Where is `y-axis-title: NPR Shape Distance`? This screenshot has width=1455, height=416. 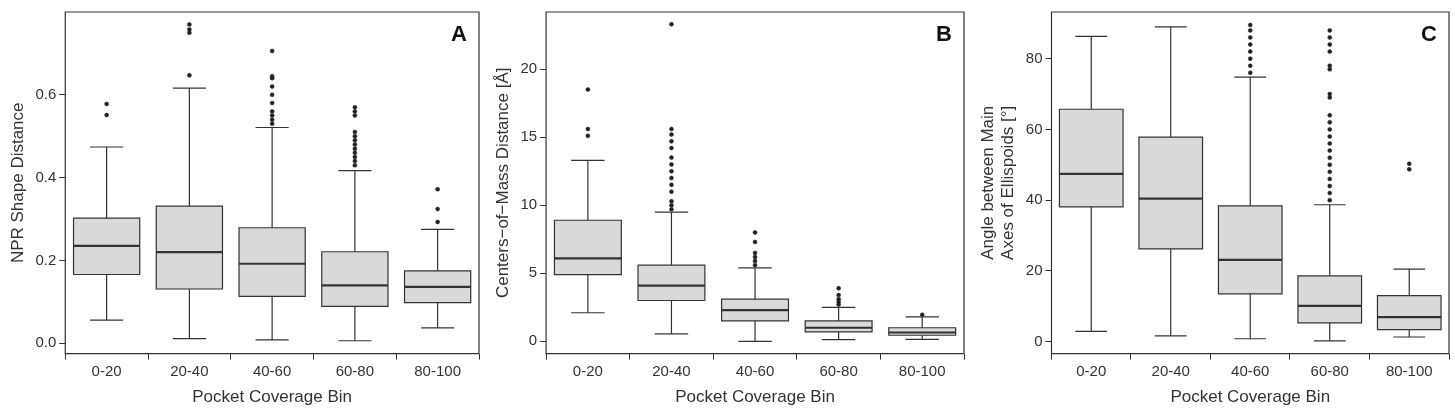
y-axis-title: NPR Shape Distance is located at coordinates (17, 183).